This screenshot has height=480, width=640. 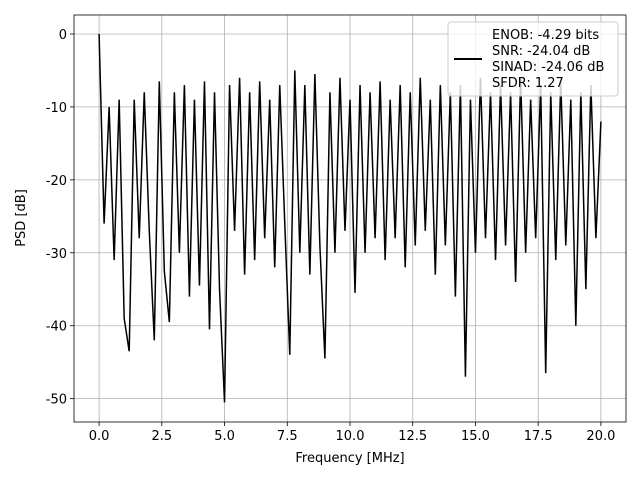 I want to click on x-tick-label: 15.0, so click(x=475, y=436).